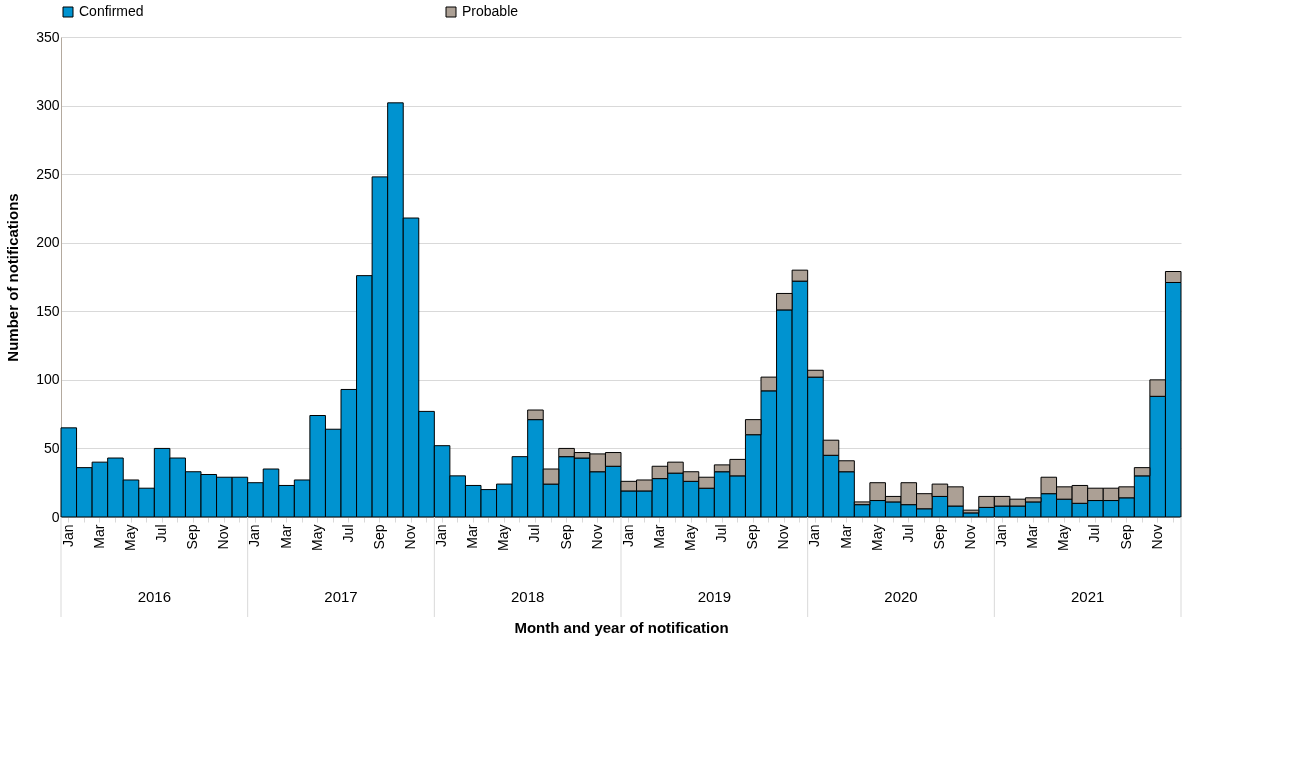 The height and width of the screenshot is (758, 1293). Describe the element at coordinates (490, 11) in the screenshot. I see `legend-label: Probable` at that location.